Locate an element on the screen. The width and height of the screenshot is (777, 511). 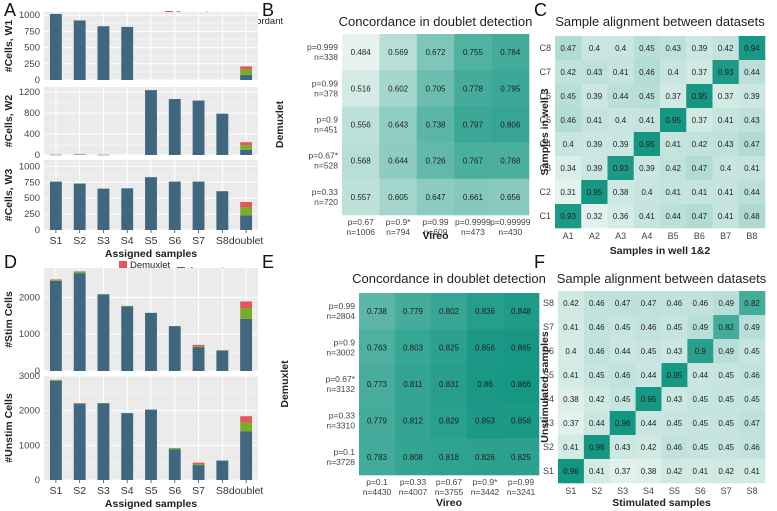
x-axis-label: Samples in well 1&2 is located at coordinates (660, 251).